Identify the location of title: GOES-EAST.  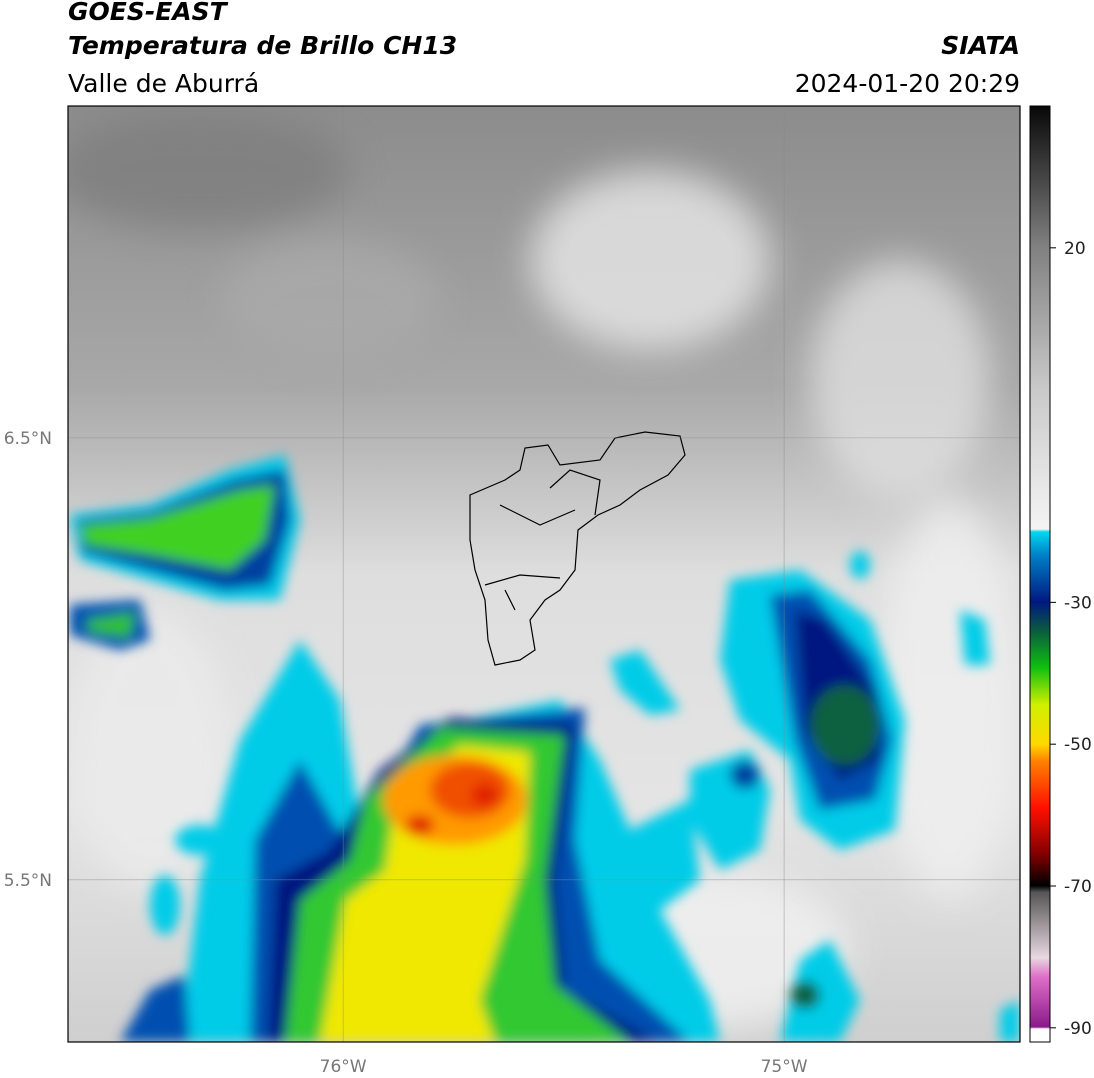
(148, 13).